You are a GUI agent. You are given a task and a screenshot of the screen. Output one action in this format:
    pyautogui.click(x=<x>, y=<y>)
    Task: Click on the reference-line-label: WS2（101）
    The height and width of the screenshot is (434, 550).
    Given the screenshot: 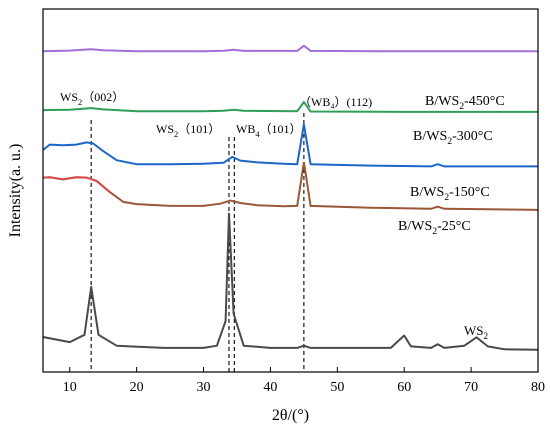 What is the action you would take?
    pyautogui.click(x=188, y=130)
    